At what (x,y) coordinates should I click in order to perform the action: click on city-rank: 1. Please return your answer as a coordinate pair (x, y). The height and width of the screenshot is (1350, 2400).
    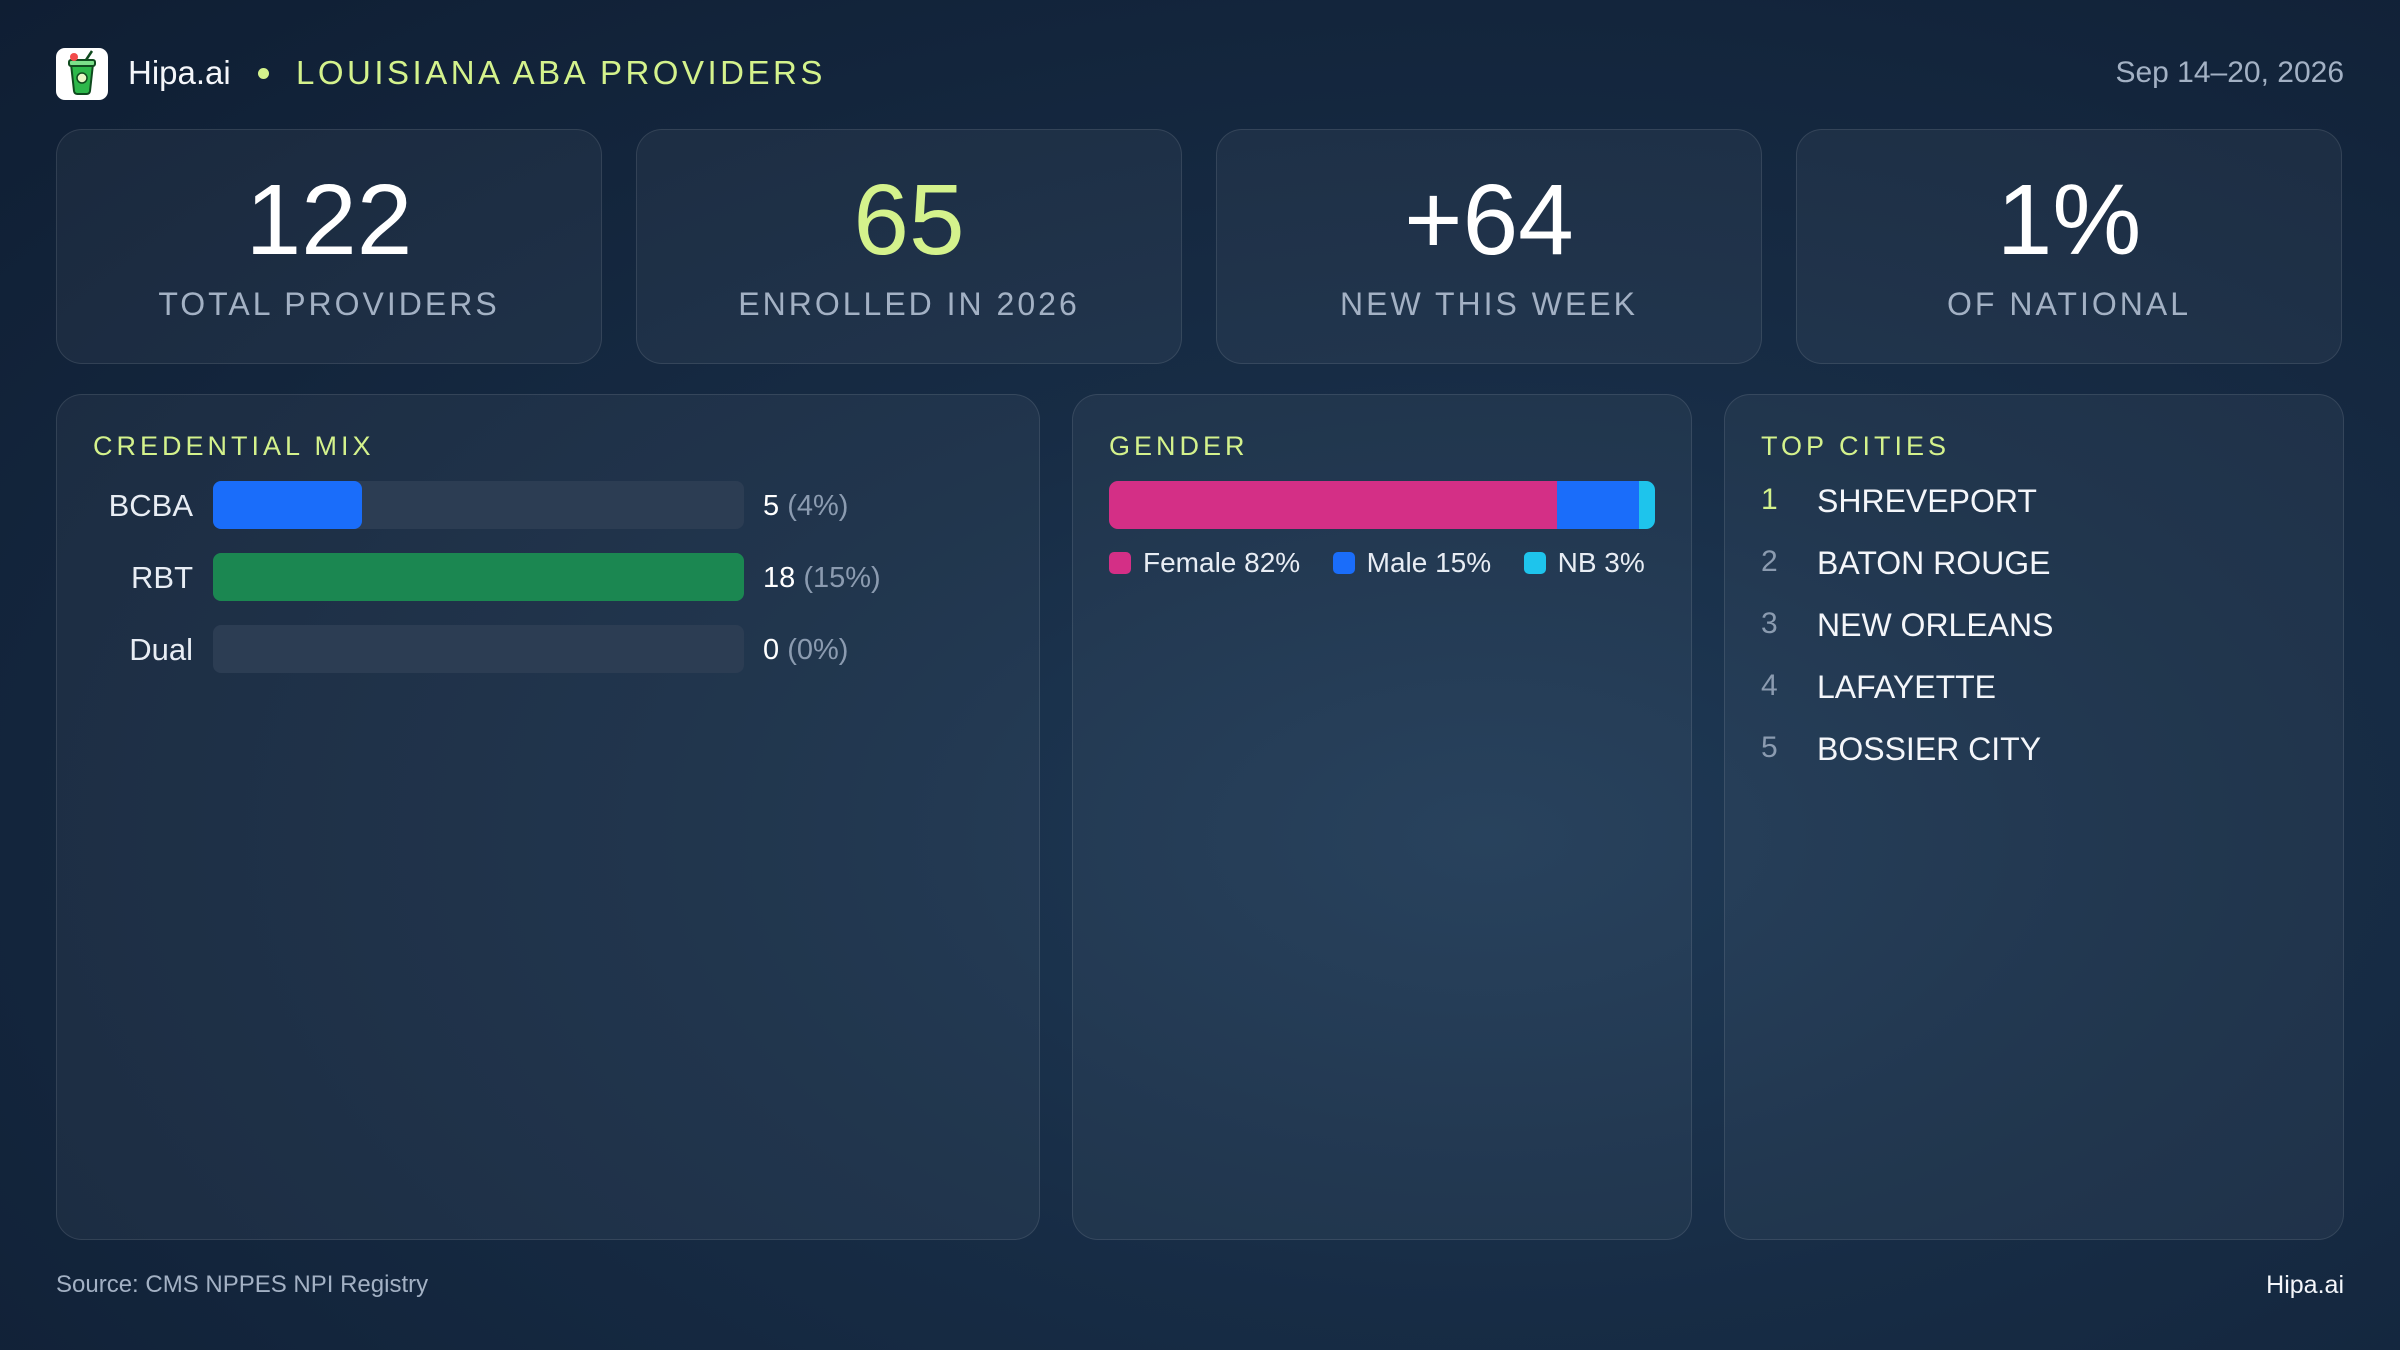
    Looking at the image, I should click on (1769, 499).